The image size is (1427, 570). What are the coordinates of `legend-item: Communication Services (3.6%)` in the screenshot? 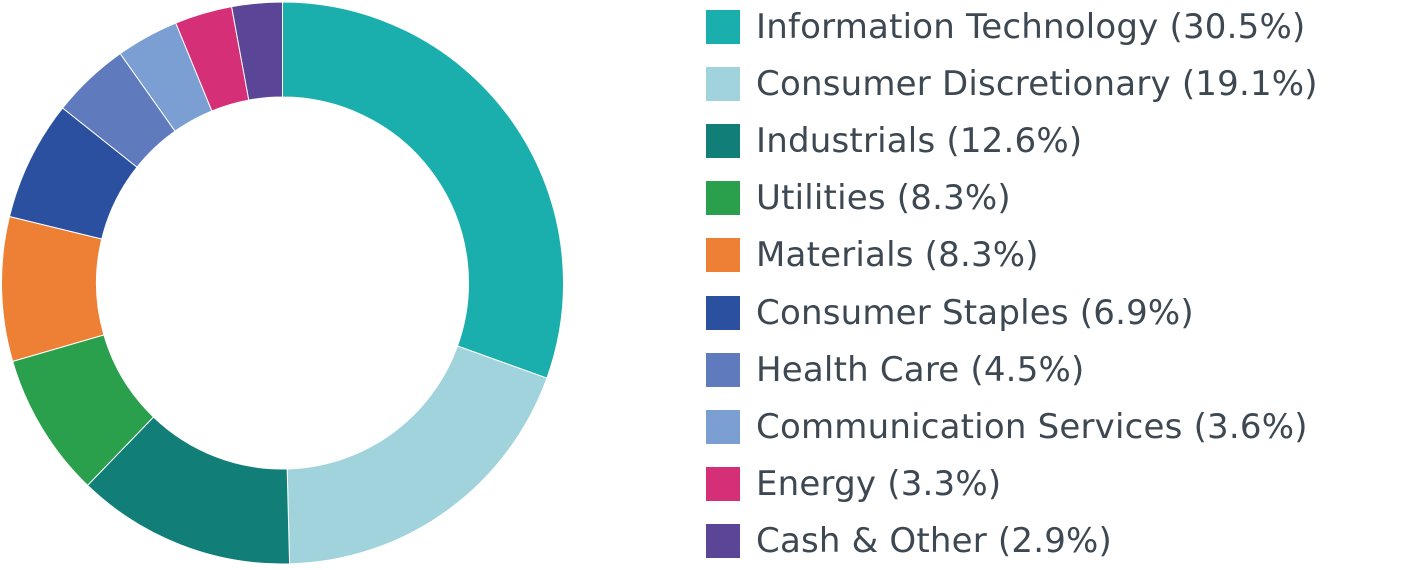 It's located at (1012, 426).